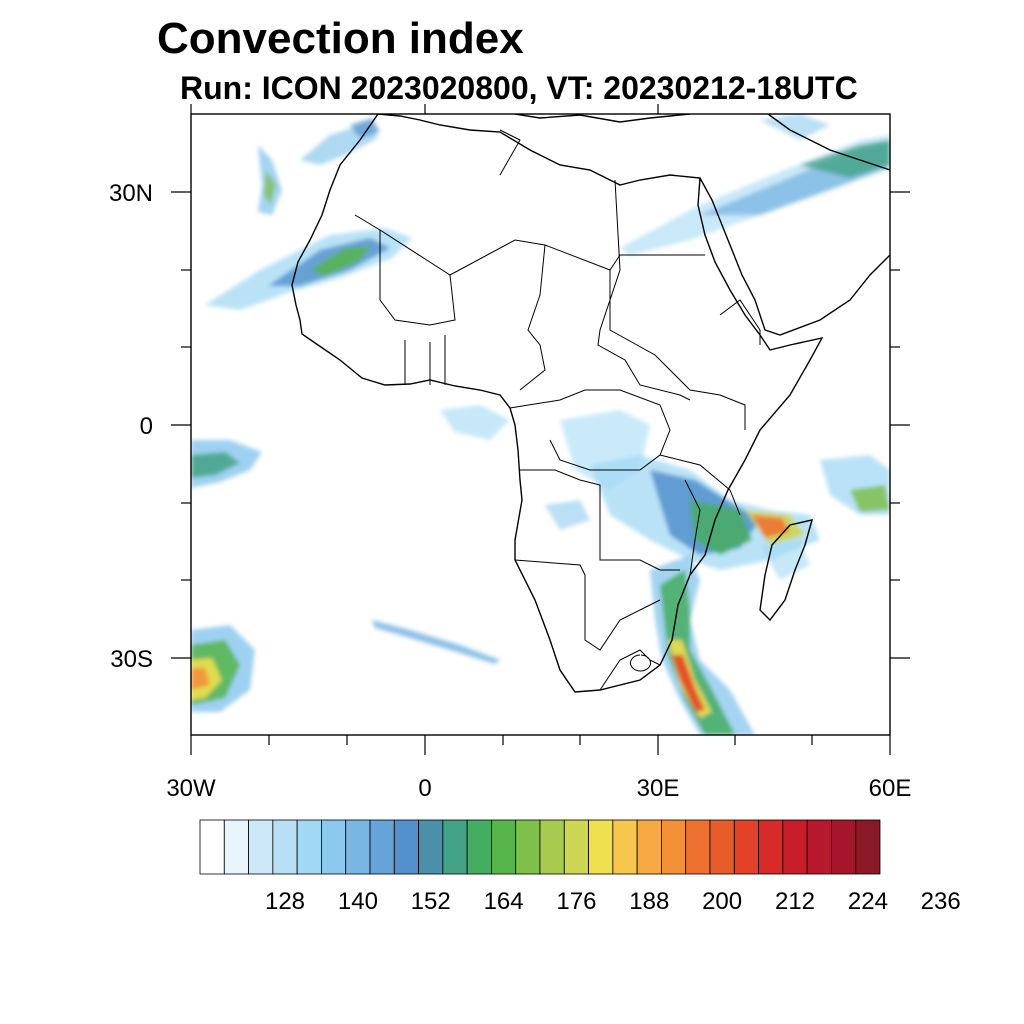 The width and height of the screenshot is (1024, 1024). What do you see at coordinates (795, 901) in the screenshot?
I see `colorbar-tick-label: 212` at bounding box center [795, 901].